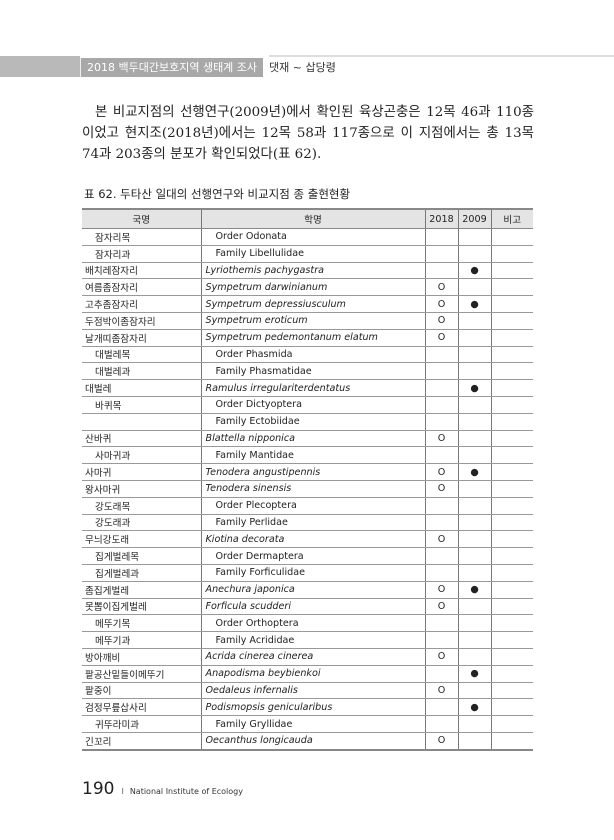 Image resolution: width=614 pixels, height=840 pixels. I want to click on korean-name-cell: 고추좀잠자리, so click(141, 304).